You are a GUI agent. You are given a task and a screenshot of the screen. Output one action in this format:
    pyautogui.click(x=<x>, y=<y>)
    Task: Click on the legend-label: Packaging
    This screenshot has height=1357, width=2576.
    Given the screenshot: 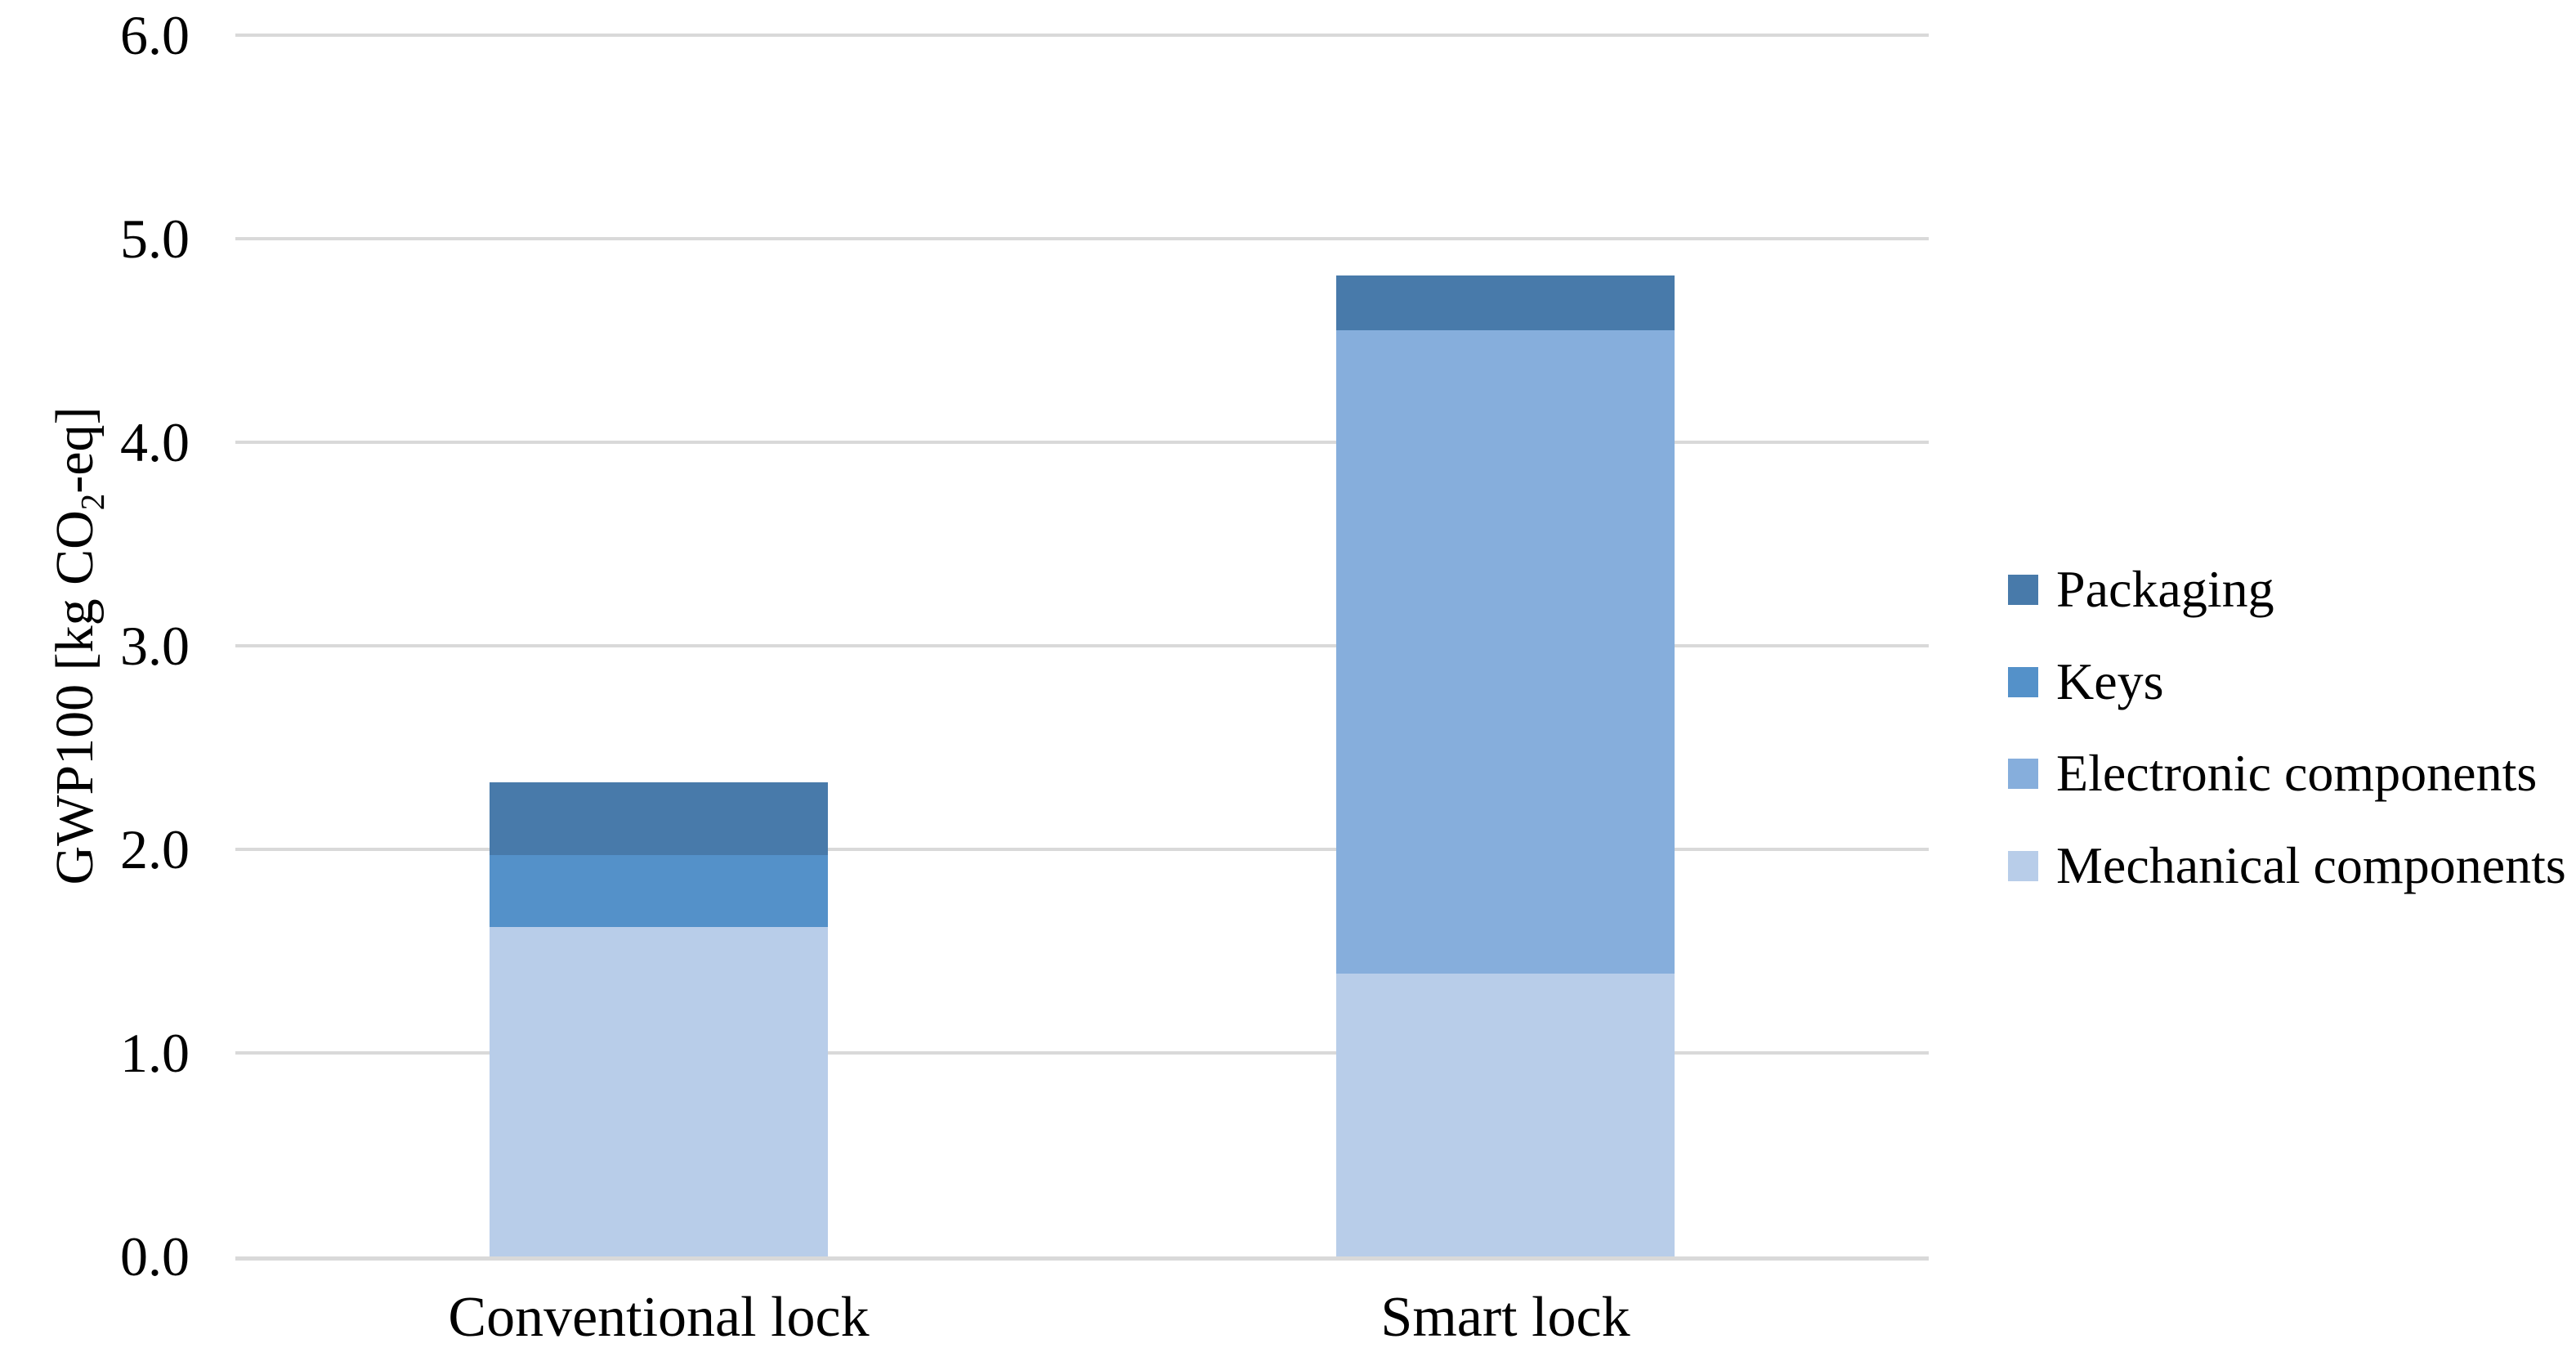 What is the action you would take?
    pyautogui.click(x=2165, y=589)
    